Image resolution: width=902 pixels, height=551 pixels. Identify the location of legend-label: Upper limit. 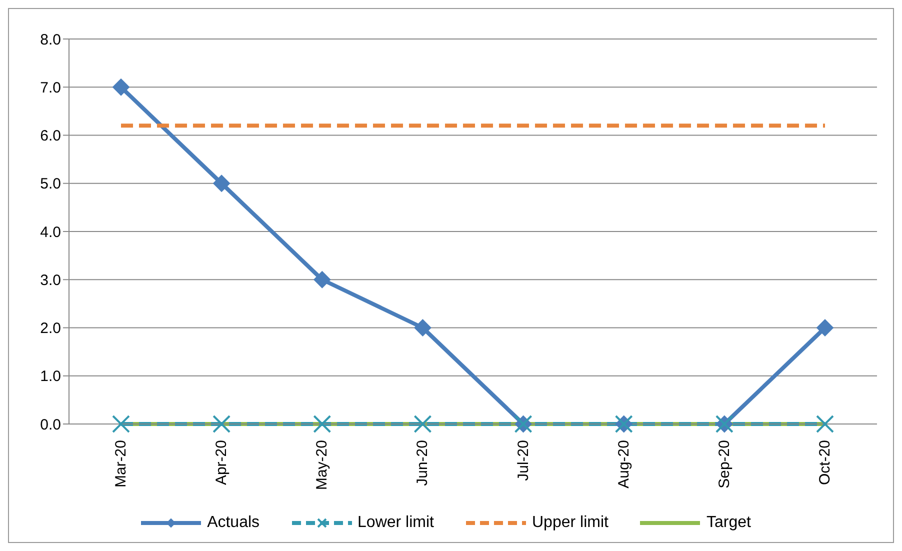
(570, 523).